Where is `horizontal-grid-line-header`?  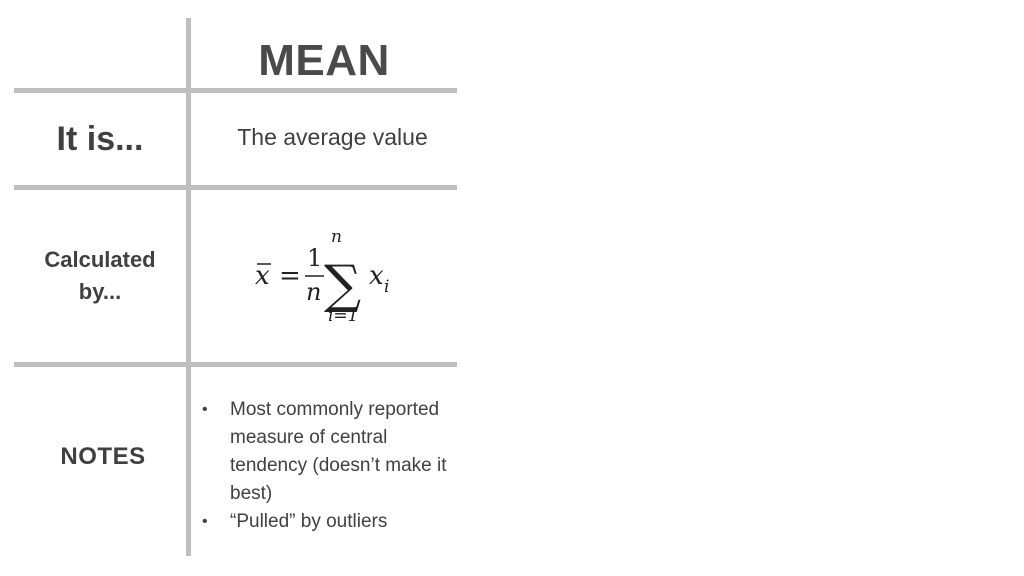
horizontal-grid-line-header is located at coordinates (235, 90).